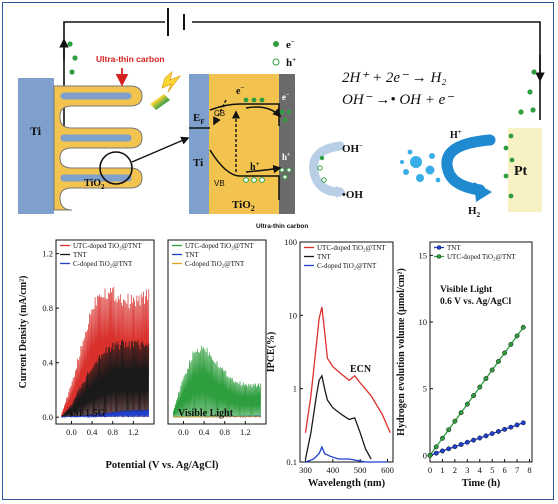 This screenshot has height=504, width=558. I want to click on vb-label: VB, so click(219, 183).